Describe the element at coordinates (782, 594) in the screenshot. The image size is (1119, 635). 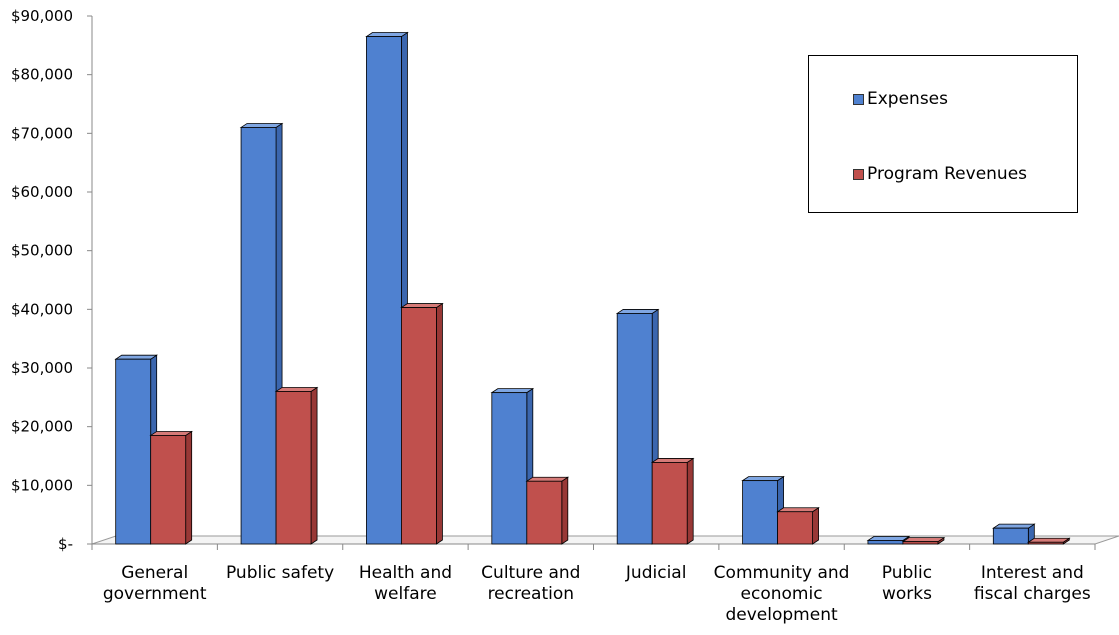
I see `x-category-label: economic` at that location.